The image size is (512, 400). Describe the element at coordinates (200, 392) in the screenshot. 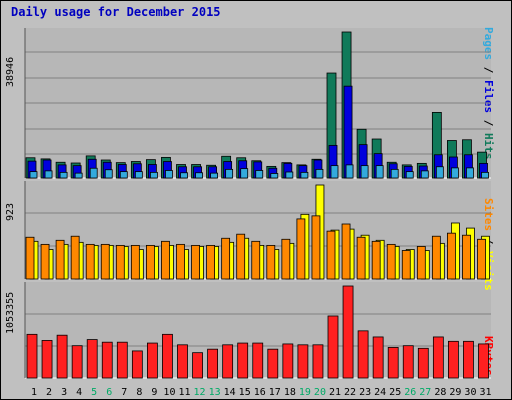

I see `x-tick-label-12: 12` at that location.